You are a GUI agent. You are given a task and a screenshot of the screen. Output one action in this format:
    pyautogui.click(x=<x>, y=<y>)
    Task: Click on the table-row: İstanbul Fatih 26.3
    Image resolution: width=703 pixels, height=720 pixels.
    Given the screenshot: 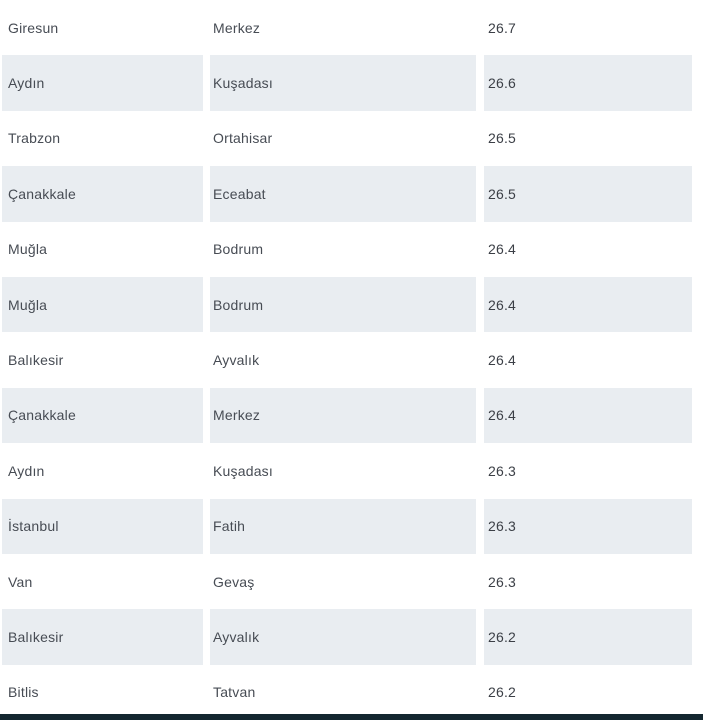 What is the action you would take?
    pyautogui.click(x=351, y=526)
    